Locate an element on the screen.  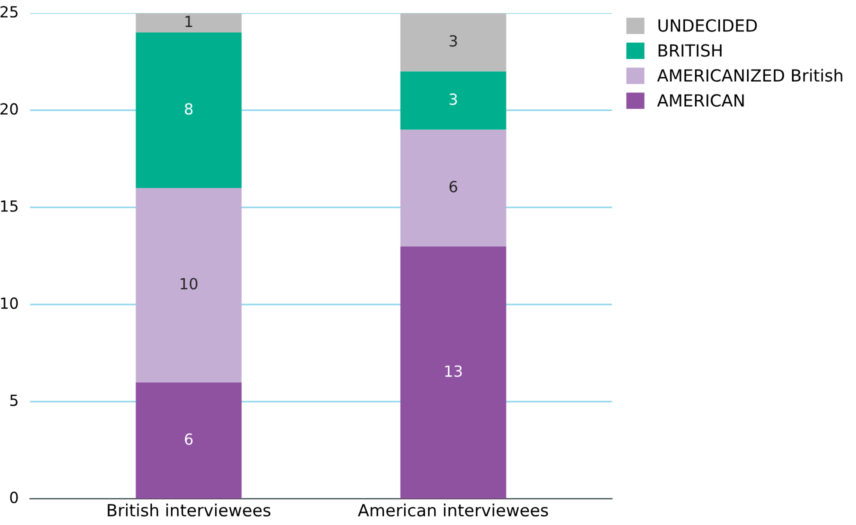
data-label: 13 is located at coordinates (453, 371).